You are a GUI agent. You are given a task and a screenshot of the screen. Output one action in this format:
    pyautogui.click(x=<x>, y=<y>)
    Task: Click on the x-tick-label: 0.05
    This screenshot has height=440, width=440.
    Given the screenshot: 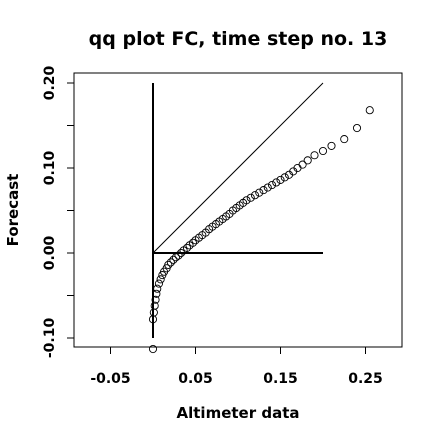 What is the action you would take?
    pyautogui.click(x=195, y=379)
    